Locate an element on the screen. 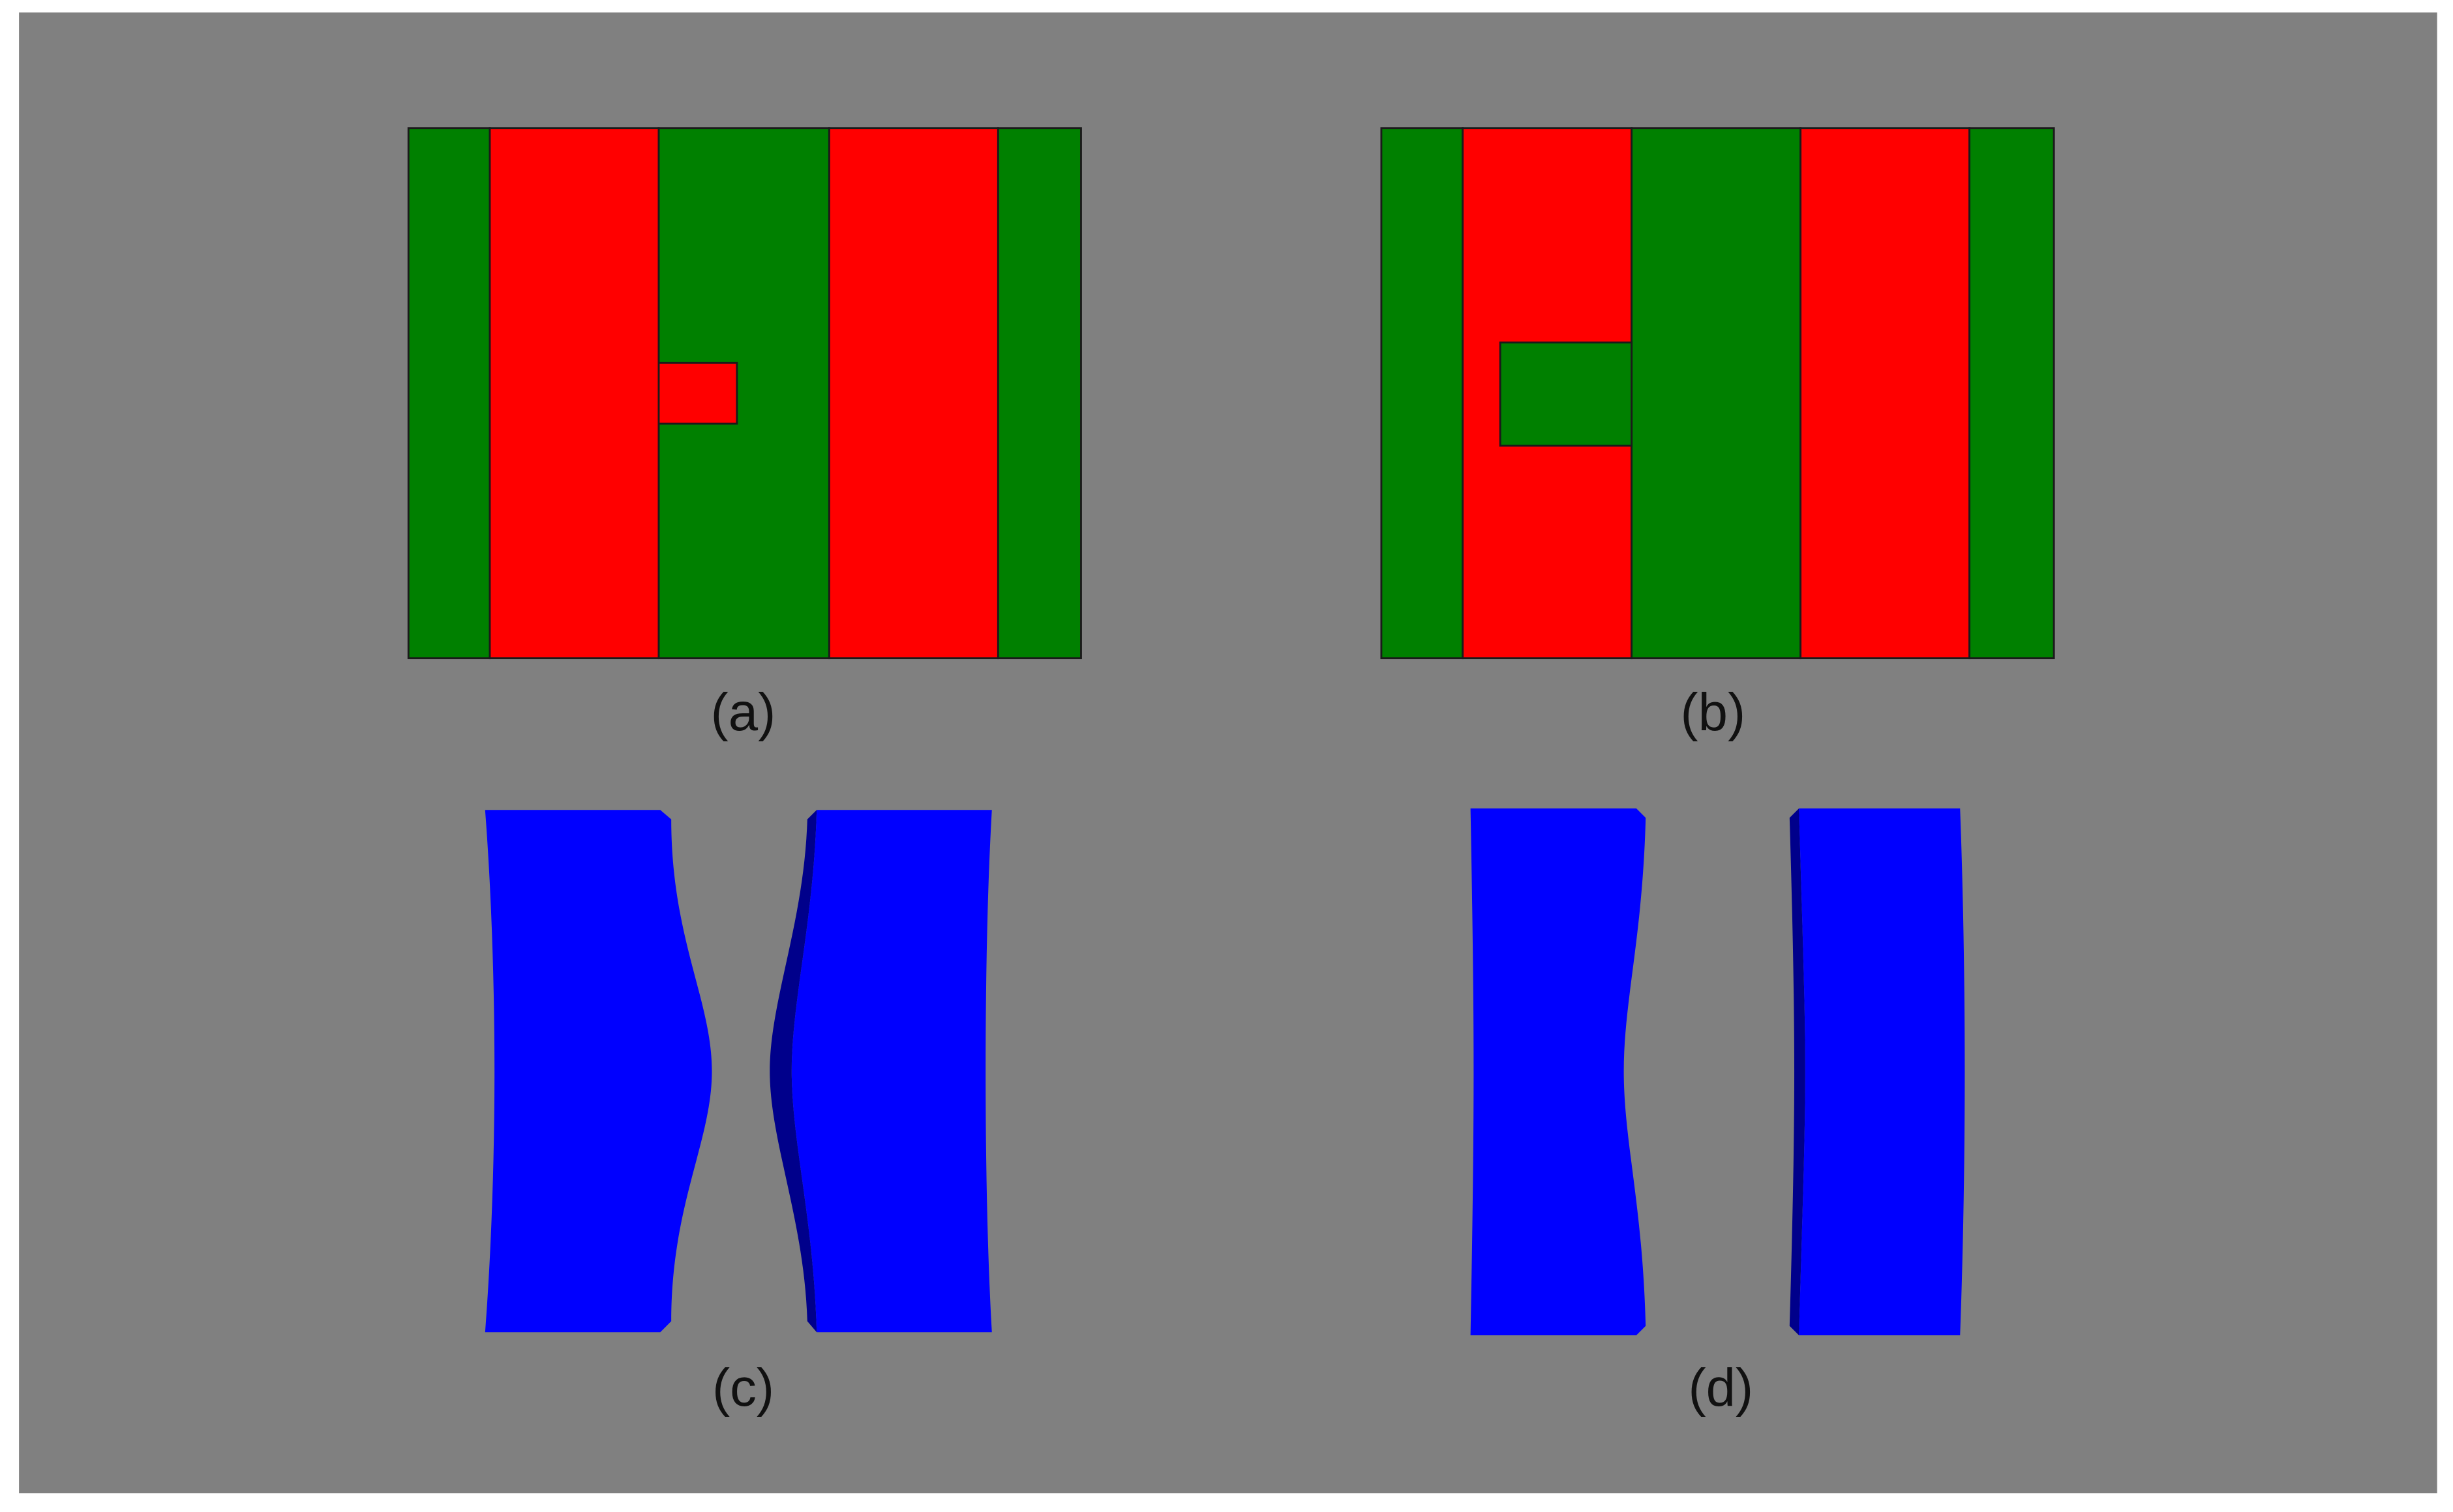  panel-d: (d) is located at coordinates (1717, 1112).